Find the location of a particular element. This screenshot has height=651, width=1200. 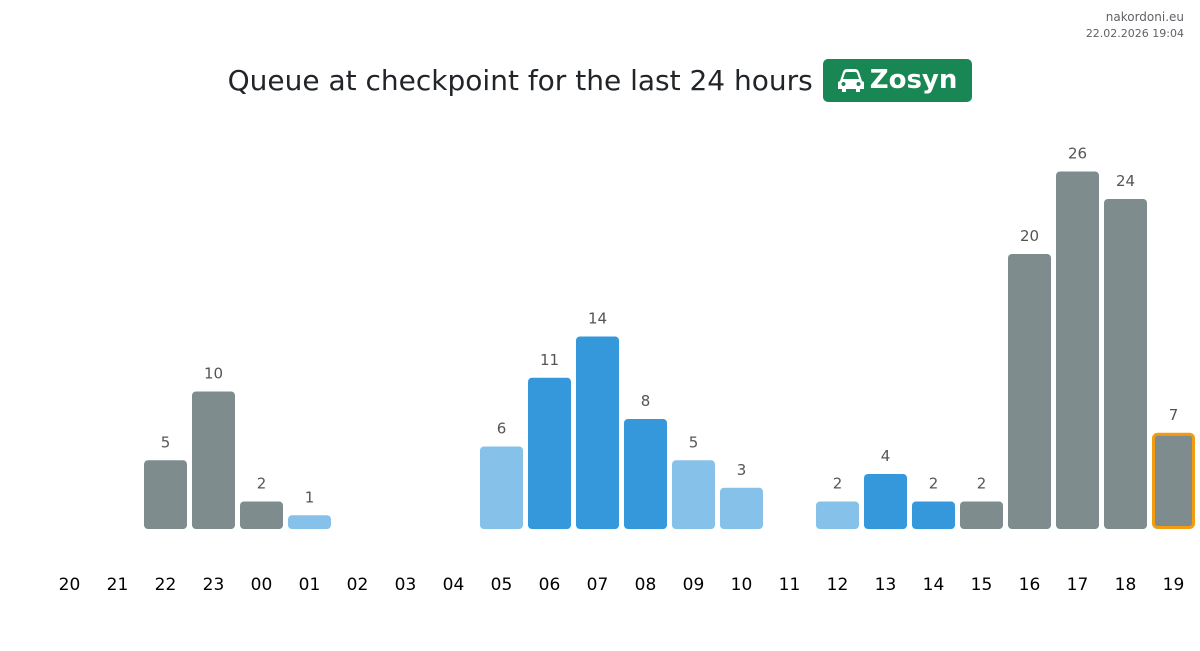

x-tick-label-09: 09 is located at coordinates (694, 585).